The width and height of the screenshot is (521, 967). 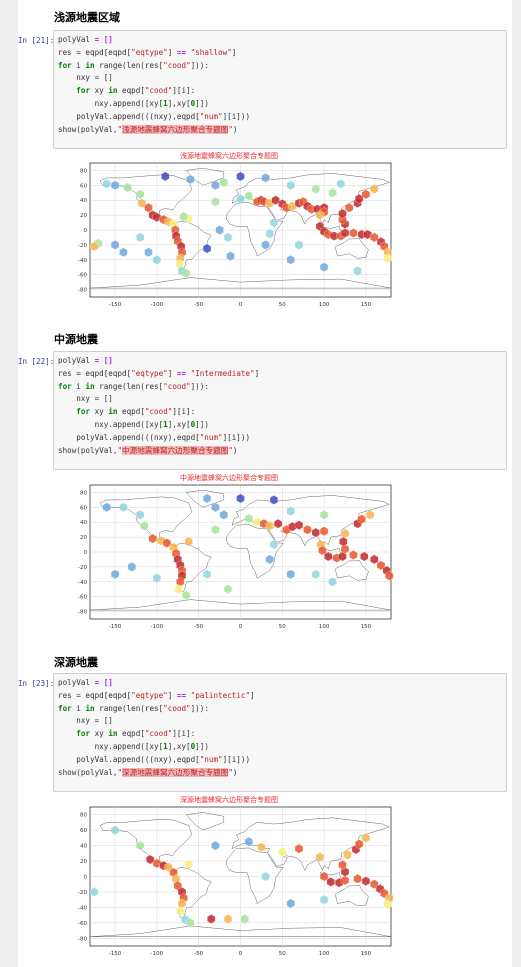 I want to click on figure-title: 中源地震蜂窝六边形聚合专题图, so click(x=229, y=478).